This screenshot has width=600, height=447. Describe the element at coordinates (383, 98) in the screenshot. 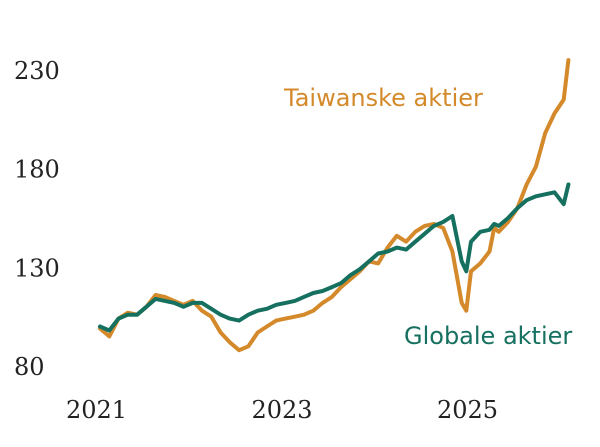

I see `series-label-taiwanske-aktier: Taiwanske aktier` at that location.